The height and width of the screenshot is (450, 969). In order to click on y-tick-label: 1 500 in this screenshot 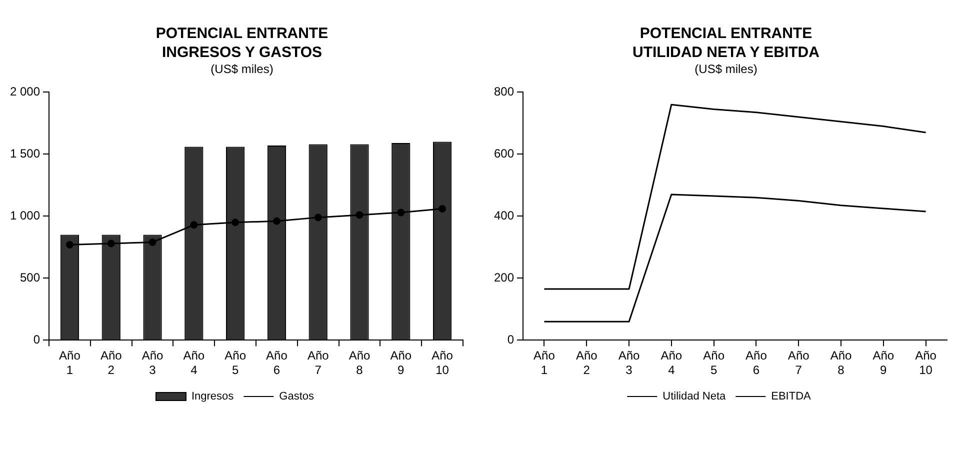, I will do `click(25, 153)`.